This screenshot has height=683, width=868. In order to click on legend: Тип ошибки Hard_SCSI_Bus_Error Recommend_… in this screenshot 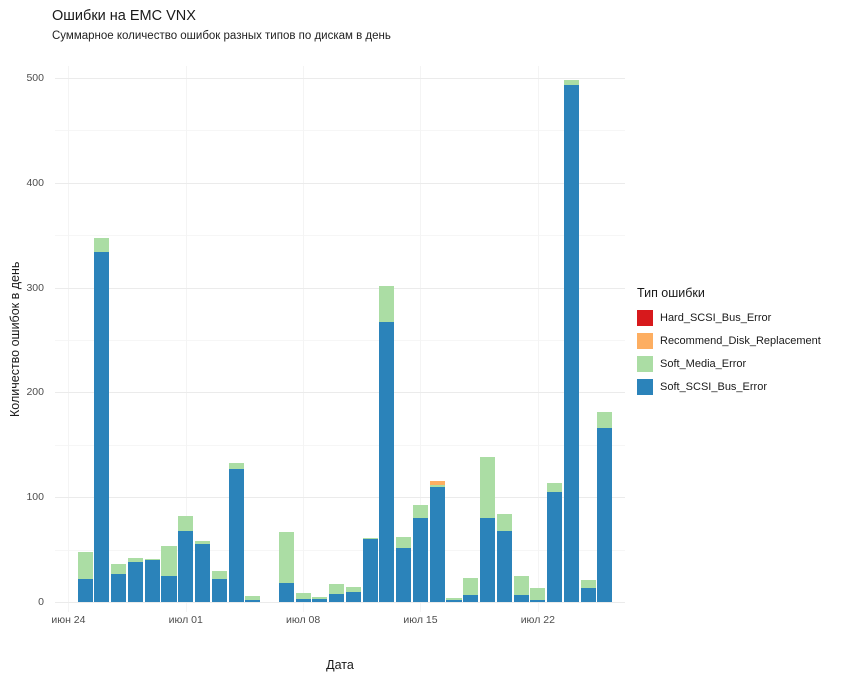, I will do `click(749, 344)`.